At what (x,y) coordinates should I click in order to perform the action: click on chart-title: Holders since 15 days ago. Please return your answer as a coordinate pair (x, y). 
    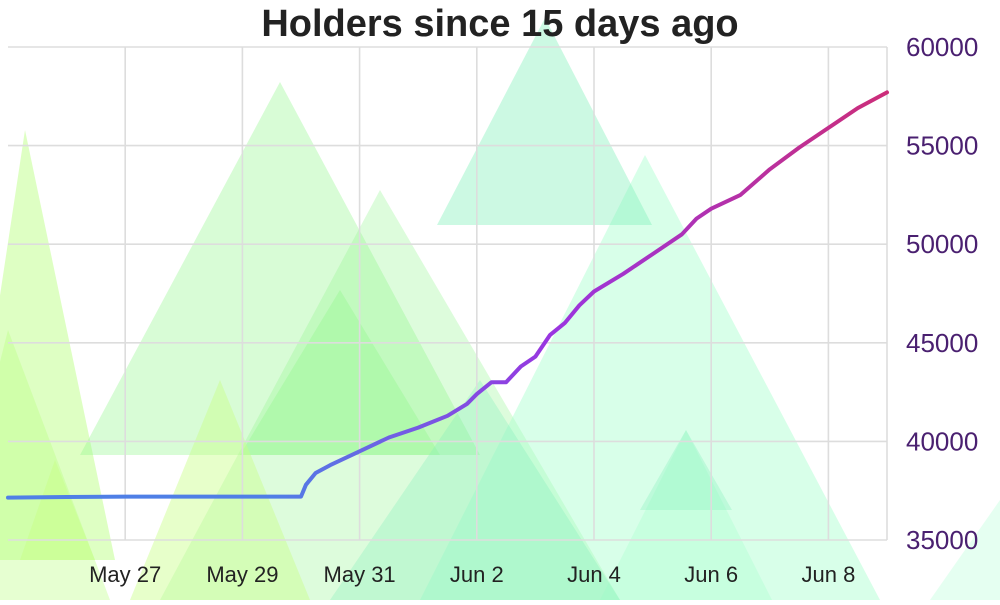
    Looking at the image, I should click on (500, 24).